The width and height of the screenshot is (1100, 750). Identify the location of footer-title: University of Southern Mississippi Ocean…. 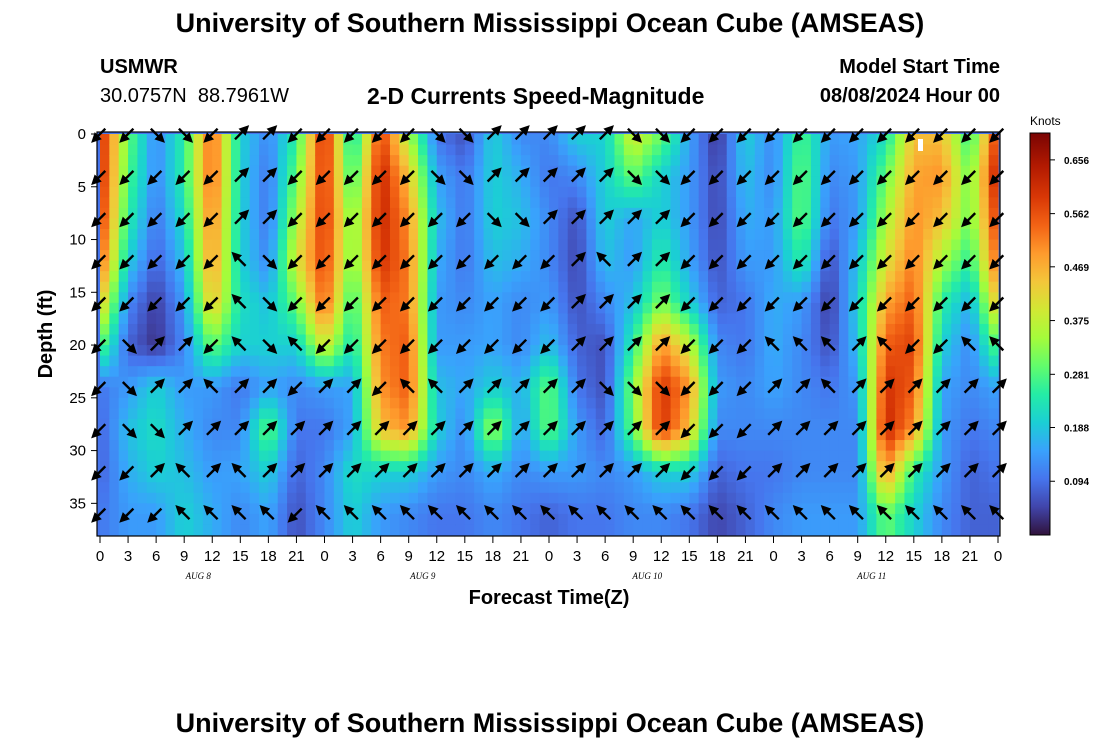
(550, 723).